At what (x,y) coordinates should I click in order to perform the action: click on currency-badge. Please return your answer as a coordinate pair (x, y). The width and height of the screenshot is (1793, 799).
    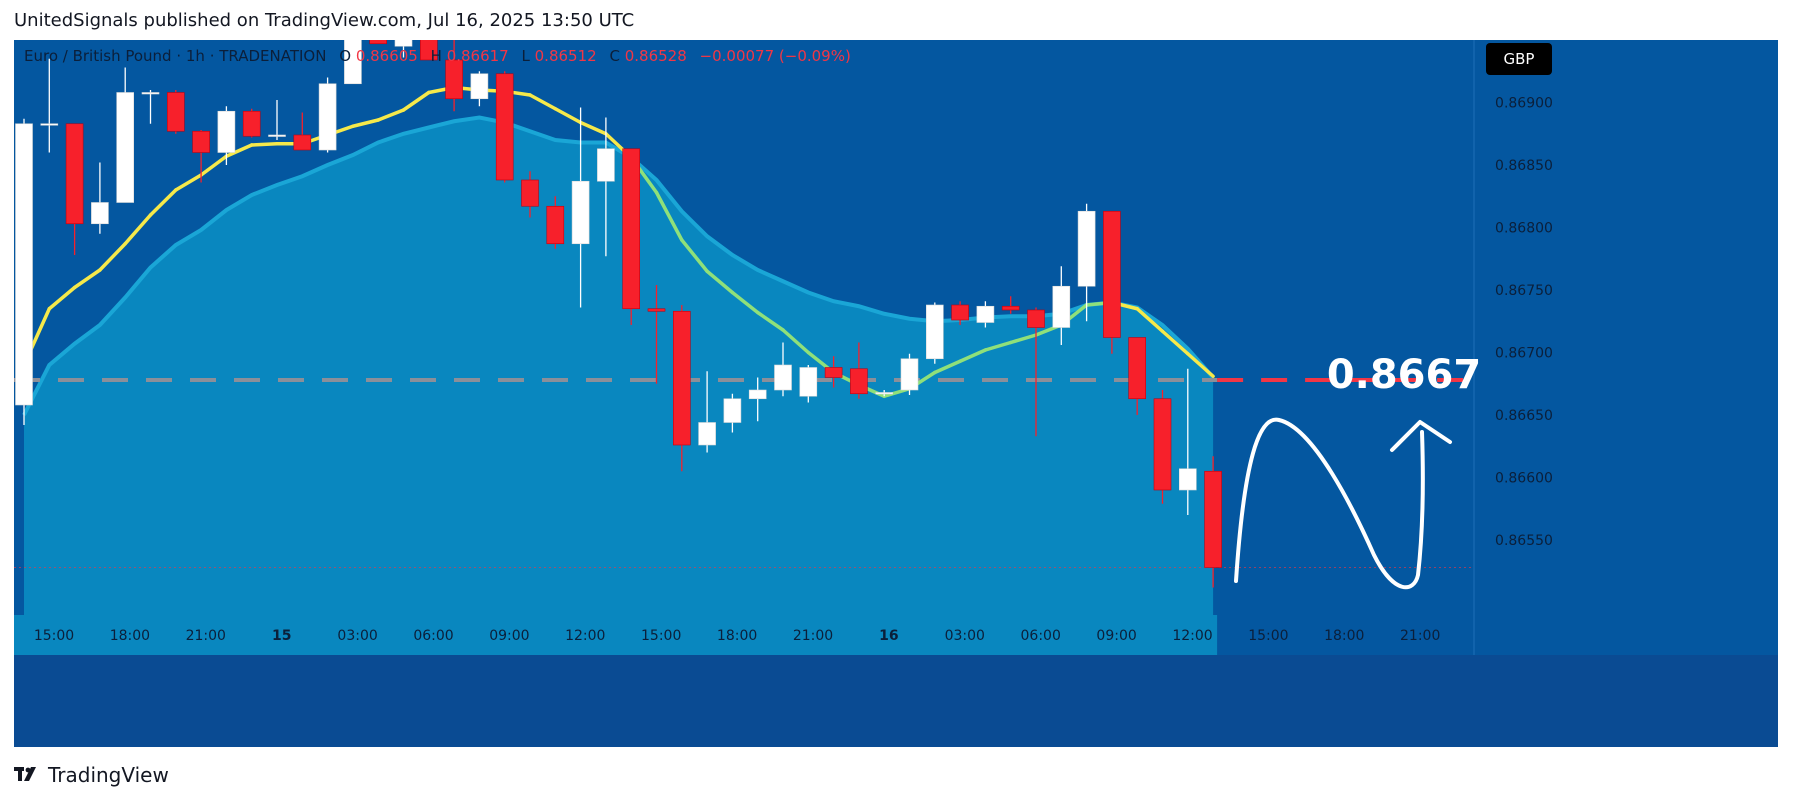
    Looking at the image, I should click on (1519, 59).